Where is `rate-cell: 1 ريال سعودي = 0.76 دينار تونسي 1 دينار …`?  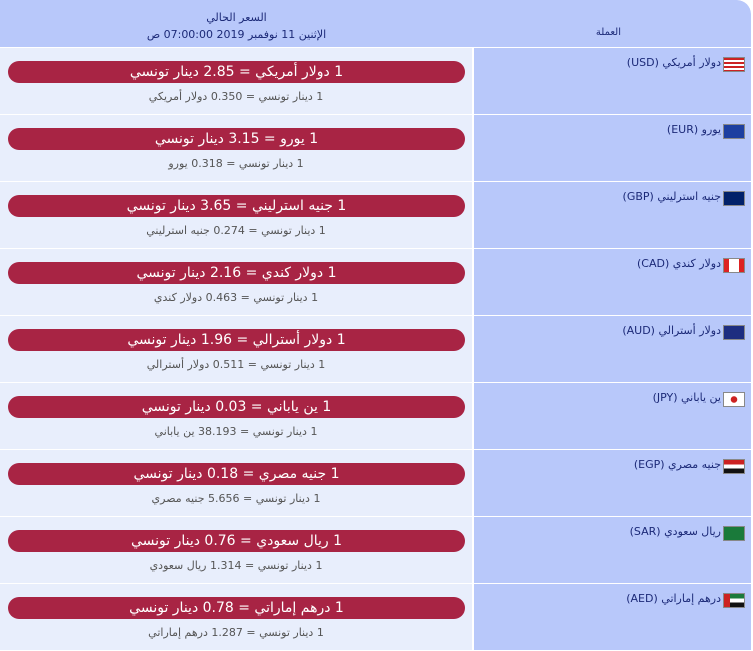 rate-cell: 1 ريال سعودي = 0.76 دينار تونسي 1 دينار … is located at coordinates (236, 550).